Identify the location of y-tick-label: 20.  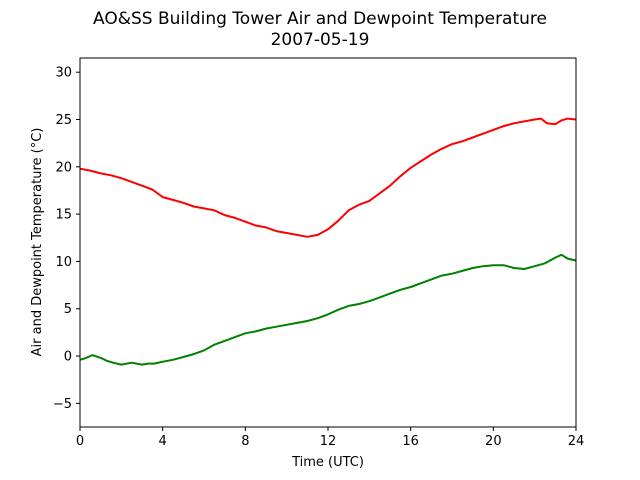
(63, 167).